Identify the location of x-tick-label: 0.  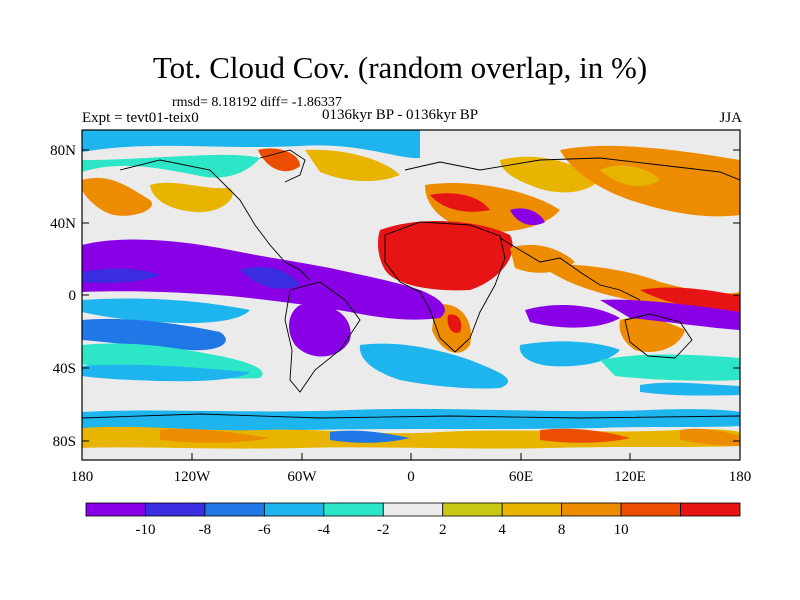
(411, 477).